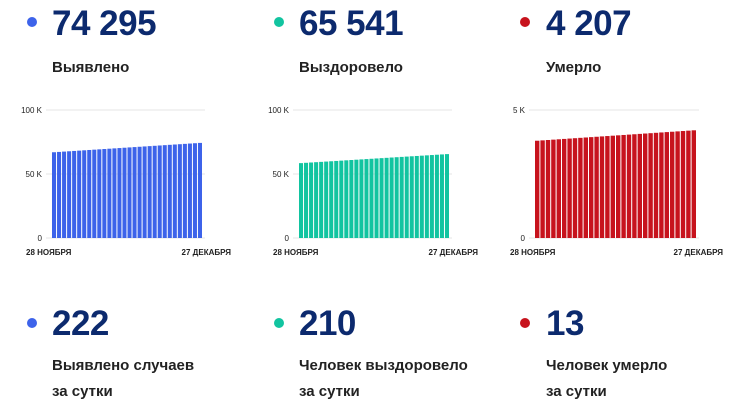 The image size is (755, 408). What do you see at coordinates (607, 365) in the screenshot?
I see `daily-deaths-label-1: Человек умерло` at bounding box center [607, 365].